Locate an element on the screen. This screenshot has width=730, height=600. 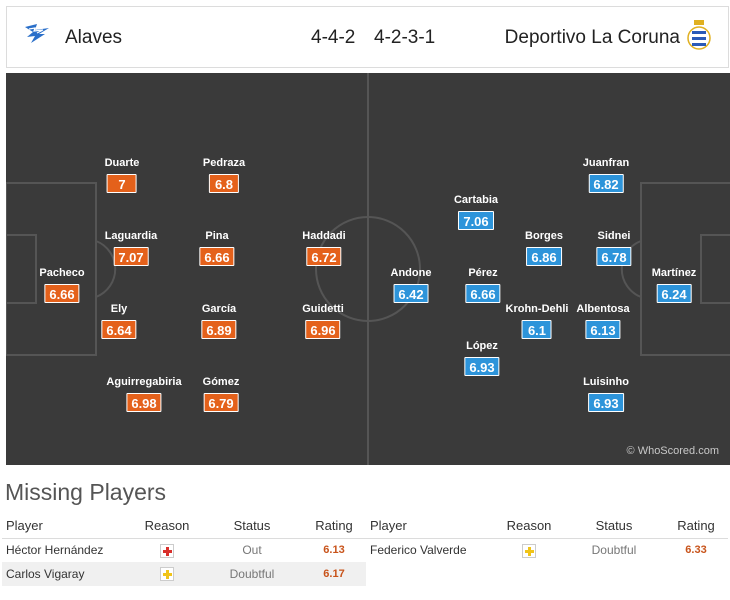
player-name: Borges is located at coordinates (544, 236).